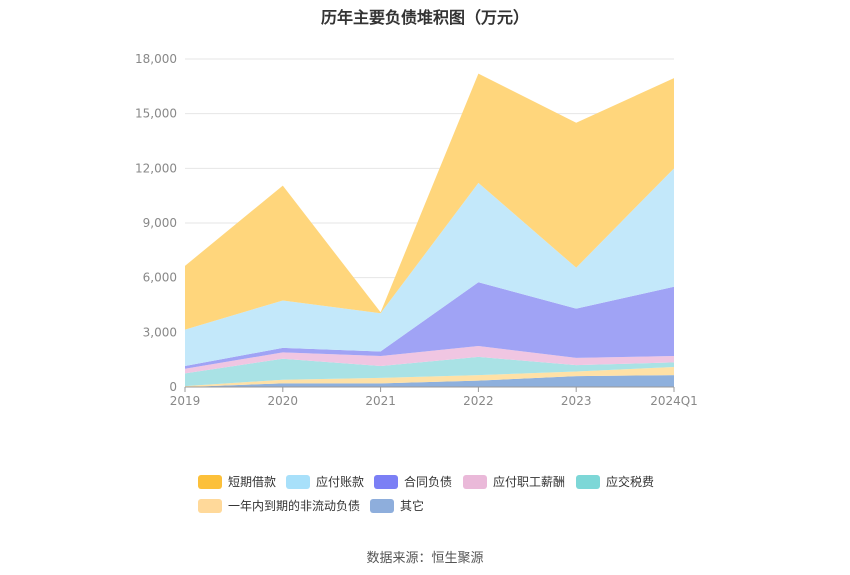 The width and height of the screenshot is (850, 575). Describe the element at coordinates (156, 168) in the screenshot. I see `y-tick-label: 12,000` at that location.